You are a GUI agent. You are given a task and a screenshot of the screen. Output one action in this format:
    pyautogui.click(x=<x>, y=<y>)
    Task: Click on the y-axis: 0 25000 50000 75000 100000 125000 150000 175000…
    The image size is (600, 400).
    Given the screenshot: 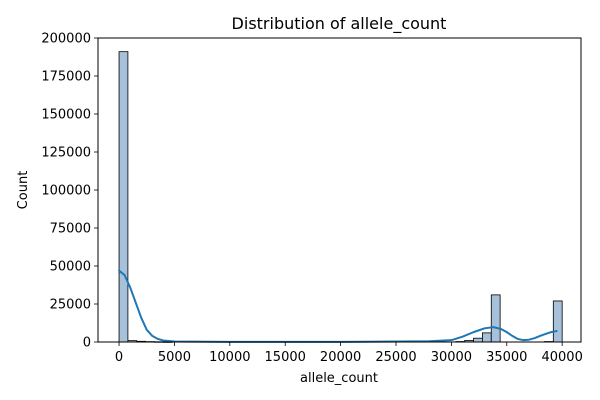 What is the action you would take?
    pyautogui.click(x=69, y=191)
    